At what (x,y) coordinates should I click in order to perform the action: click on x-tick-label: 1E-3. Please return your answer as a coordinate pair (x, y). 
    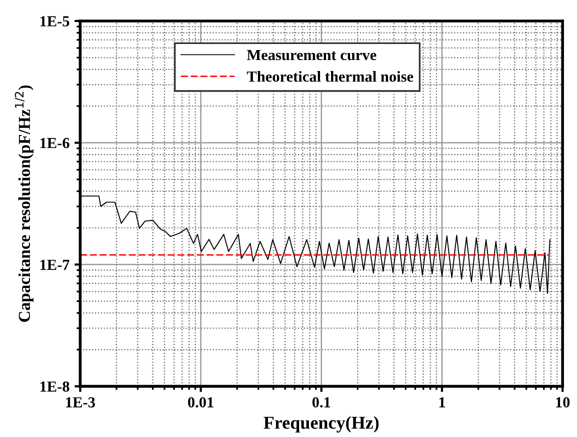
    Looking at the image, I should click on (80, 402).